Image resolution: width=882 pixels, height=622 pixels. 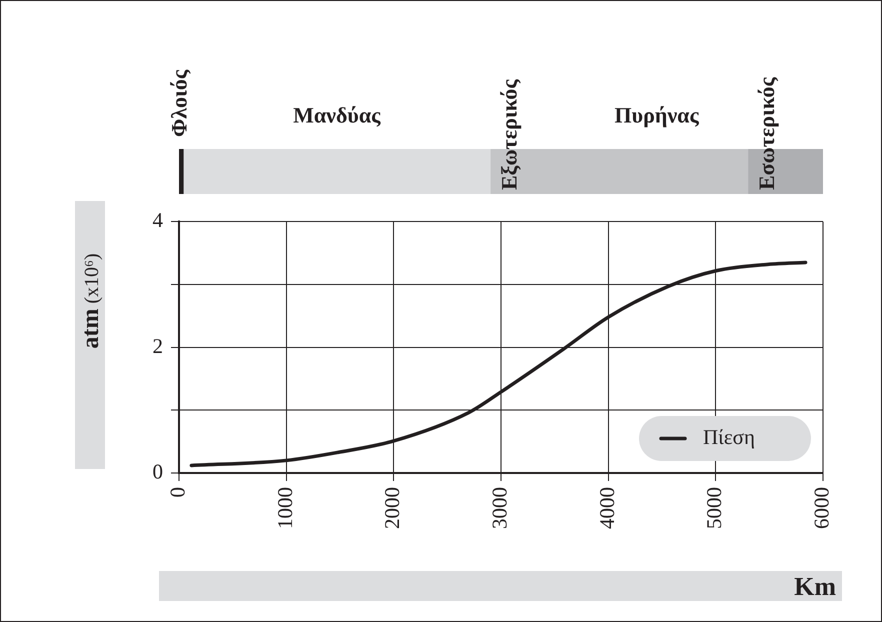 What do you see at coordinates (509, 134) in the screenshot?
I see `text: Εξωτερικός` at bounding box center [509, 134].